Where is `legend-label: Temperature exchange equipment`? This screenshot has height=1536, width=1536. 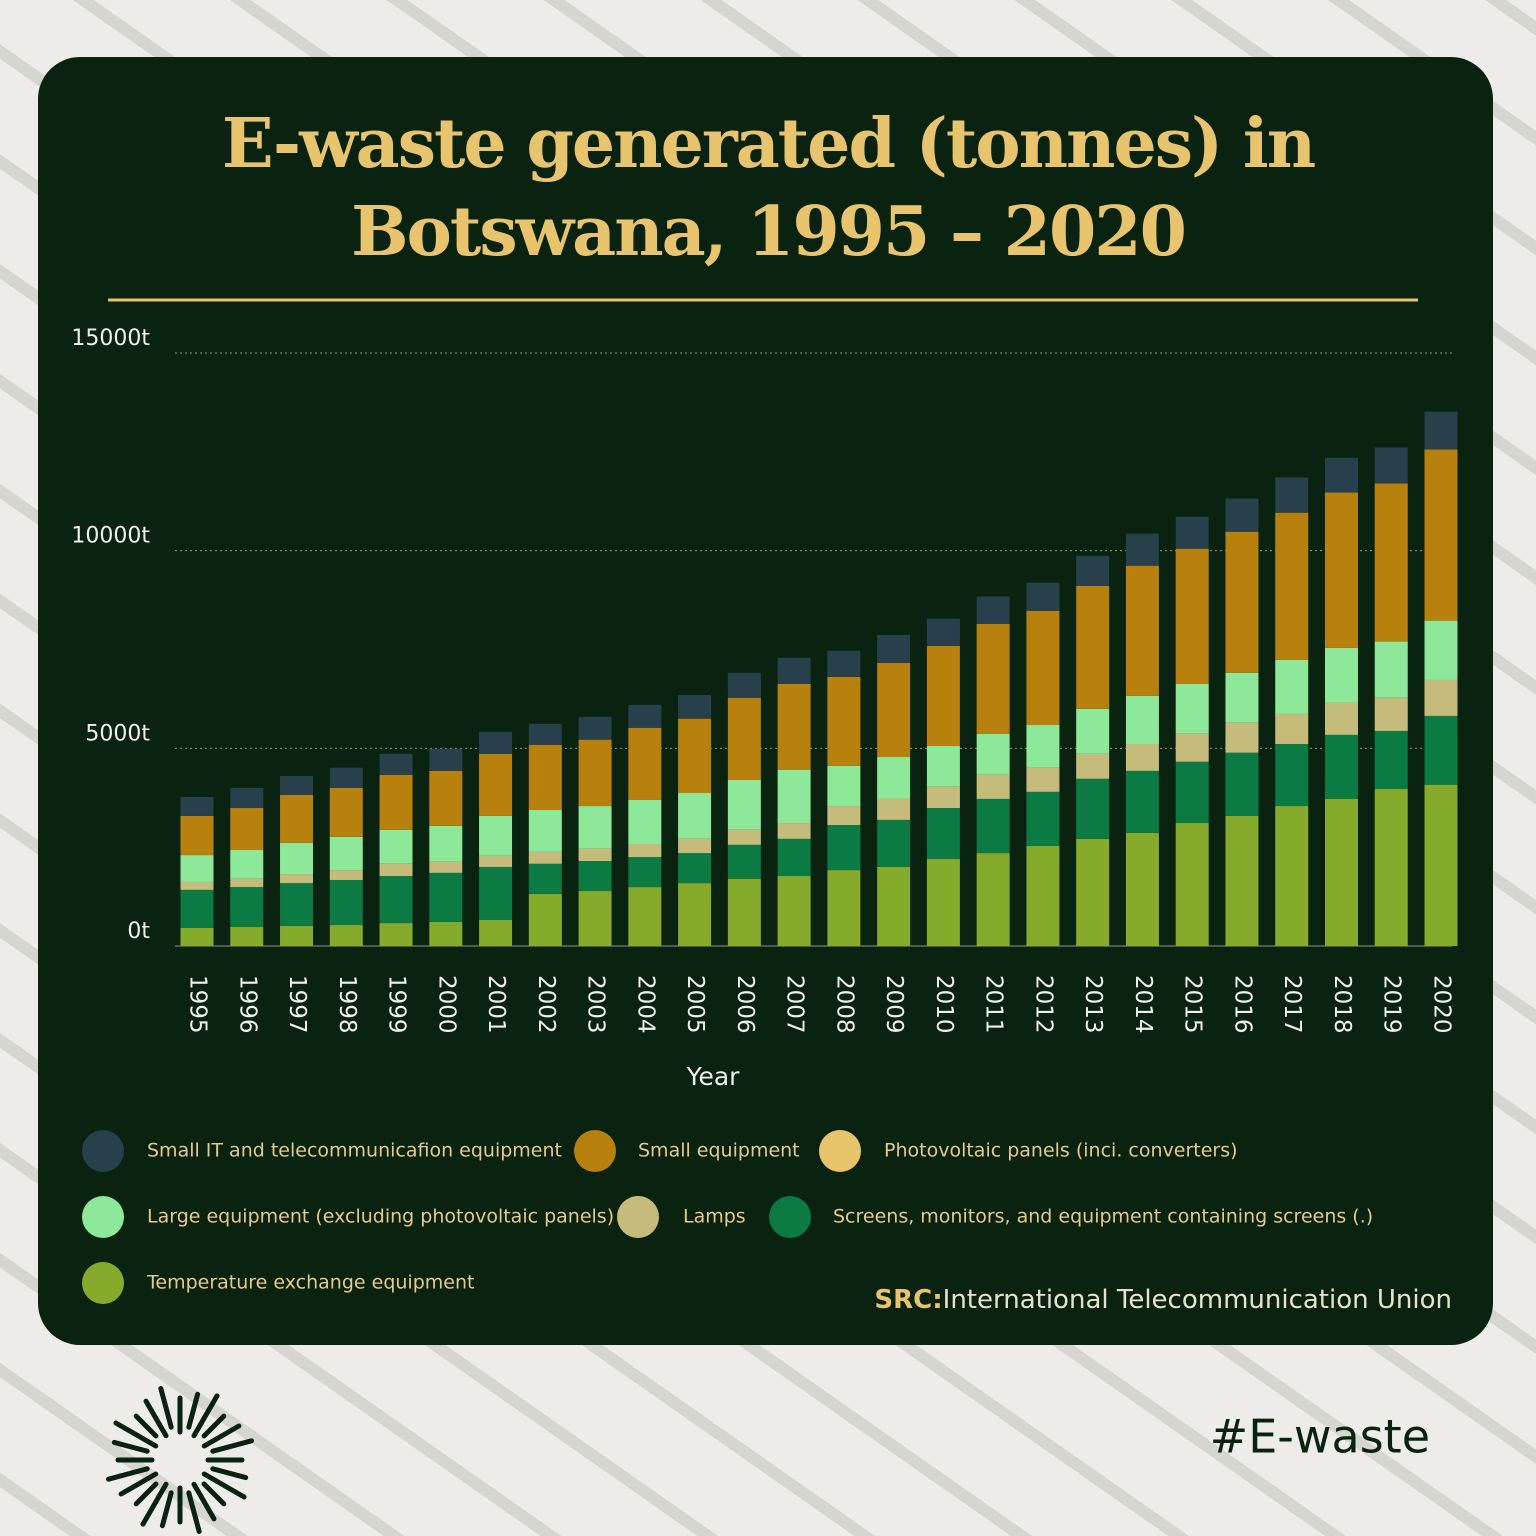 legend-label: Temperature exchange equipment is located at coordinates (310, 1283).